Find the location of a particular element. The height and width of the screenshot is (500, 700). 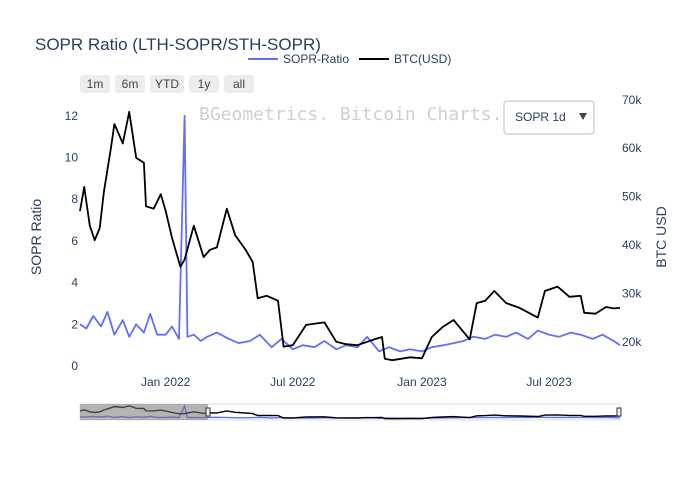

y-left-tick-label: 8 is located at coordinates (74, 199).